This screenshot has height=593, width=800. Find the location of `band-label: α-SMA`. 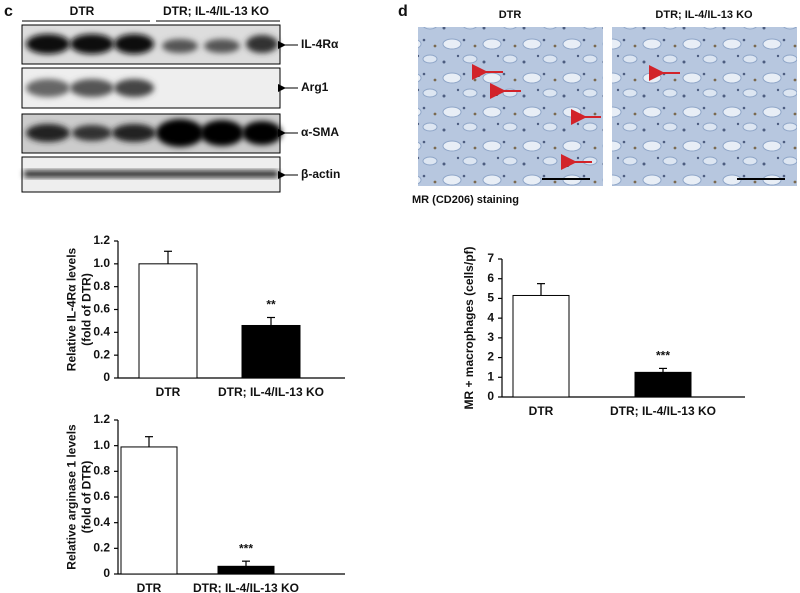

band-label: α-SMA is located at coordinates (320, 132).